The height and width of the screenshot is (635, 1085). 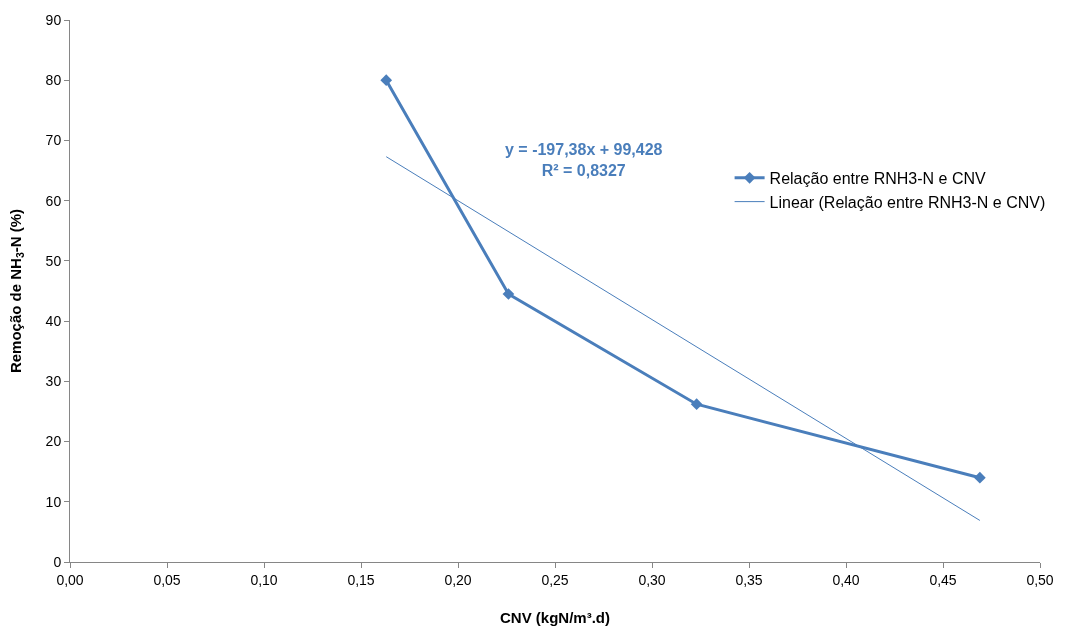 What do you see at coordinates (53, 501) in the screenshot?
I see `y-tick-label: 10` at bounding box center [53, 501].